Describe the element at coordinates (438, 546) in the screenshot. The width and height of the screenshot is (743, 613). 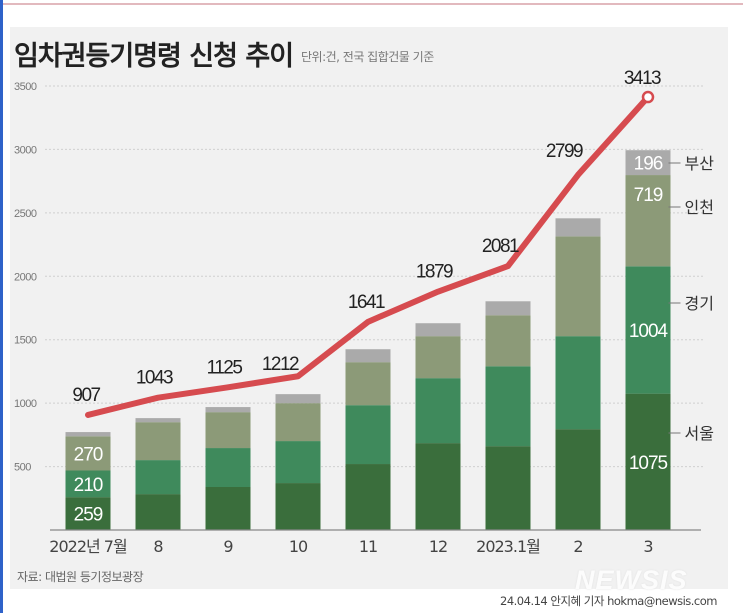
I see `x-tick-label: 12` at that location.